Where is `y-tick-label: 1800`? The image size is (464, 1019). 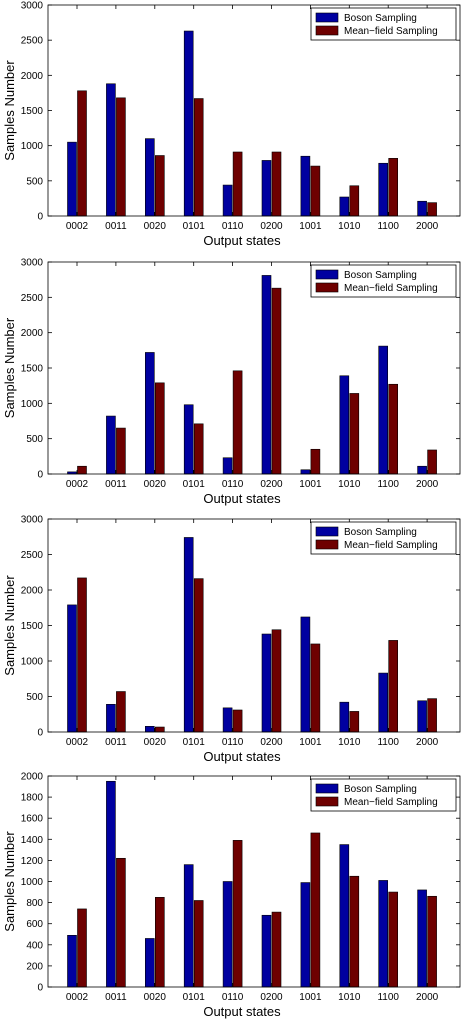
y-tick-label: 1800 is located at coordinates (32, 798).